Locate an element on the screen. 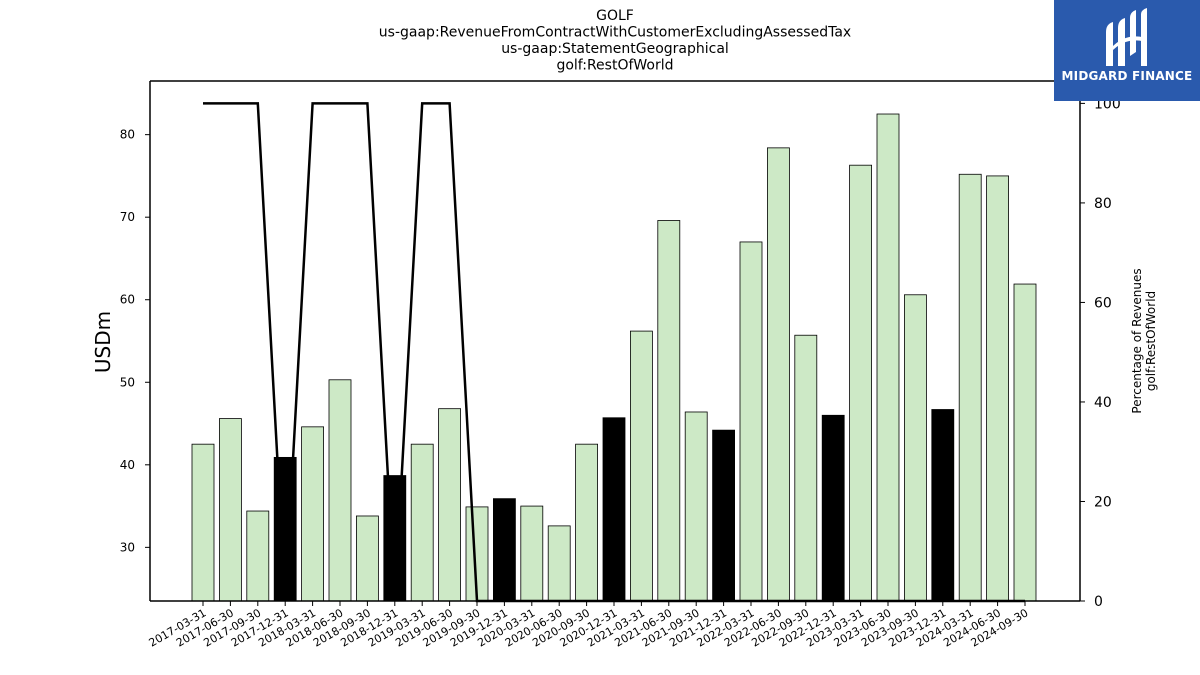  midgard-finance-logo: MIDGARD FINANCE is located at coordinates (1127, 50).